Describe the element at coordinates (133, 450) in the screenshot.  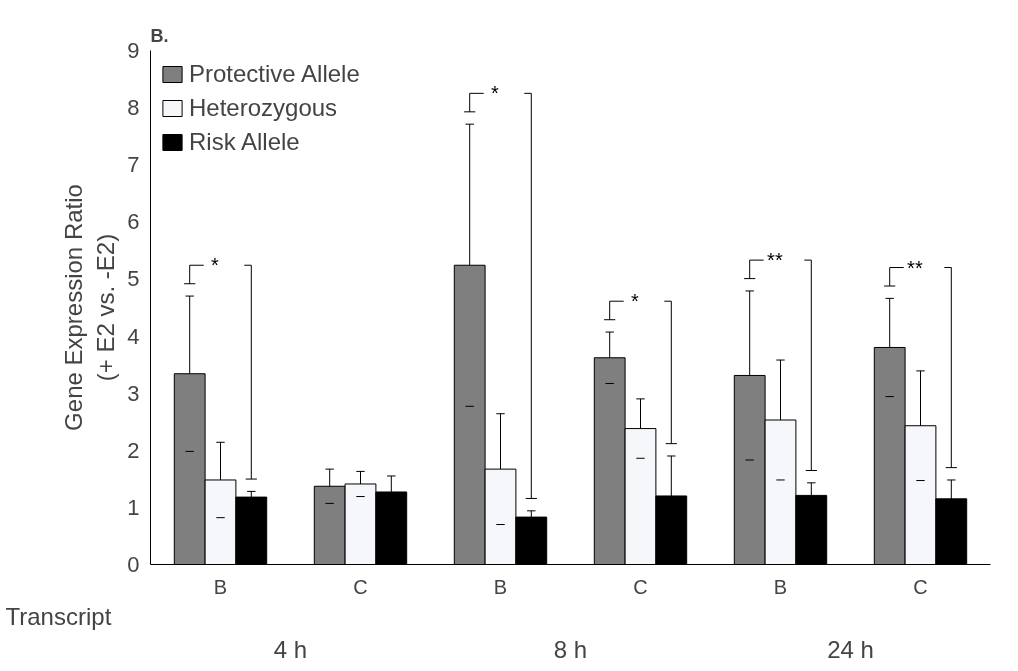
I see `y-tick-label: 2` at that location.